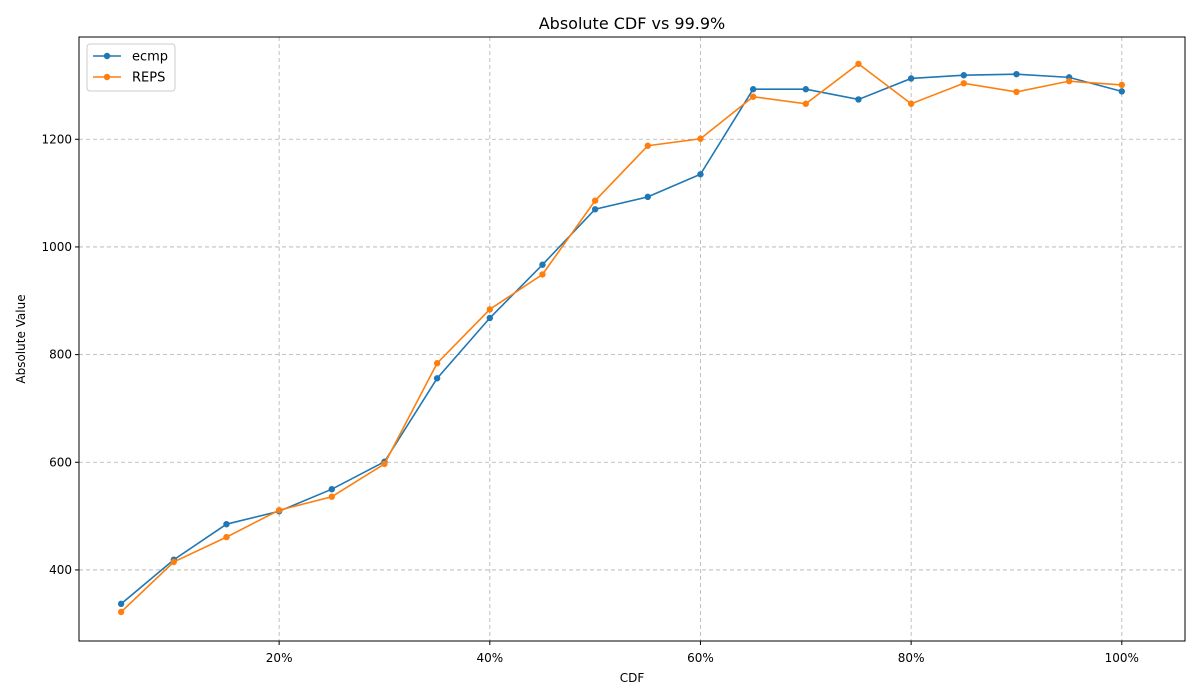  What do you see at coordinates (632, 23) in the screenshot?
I see `chart-title: Absolute CDF vs 99.9%` at bounding box center [632, 23].